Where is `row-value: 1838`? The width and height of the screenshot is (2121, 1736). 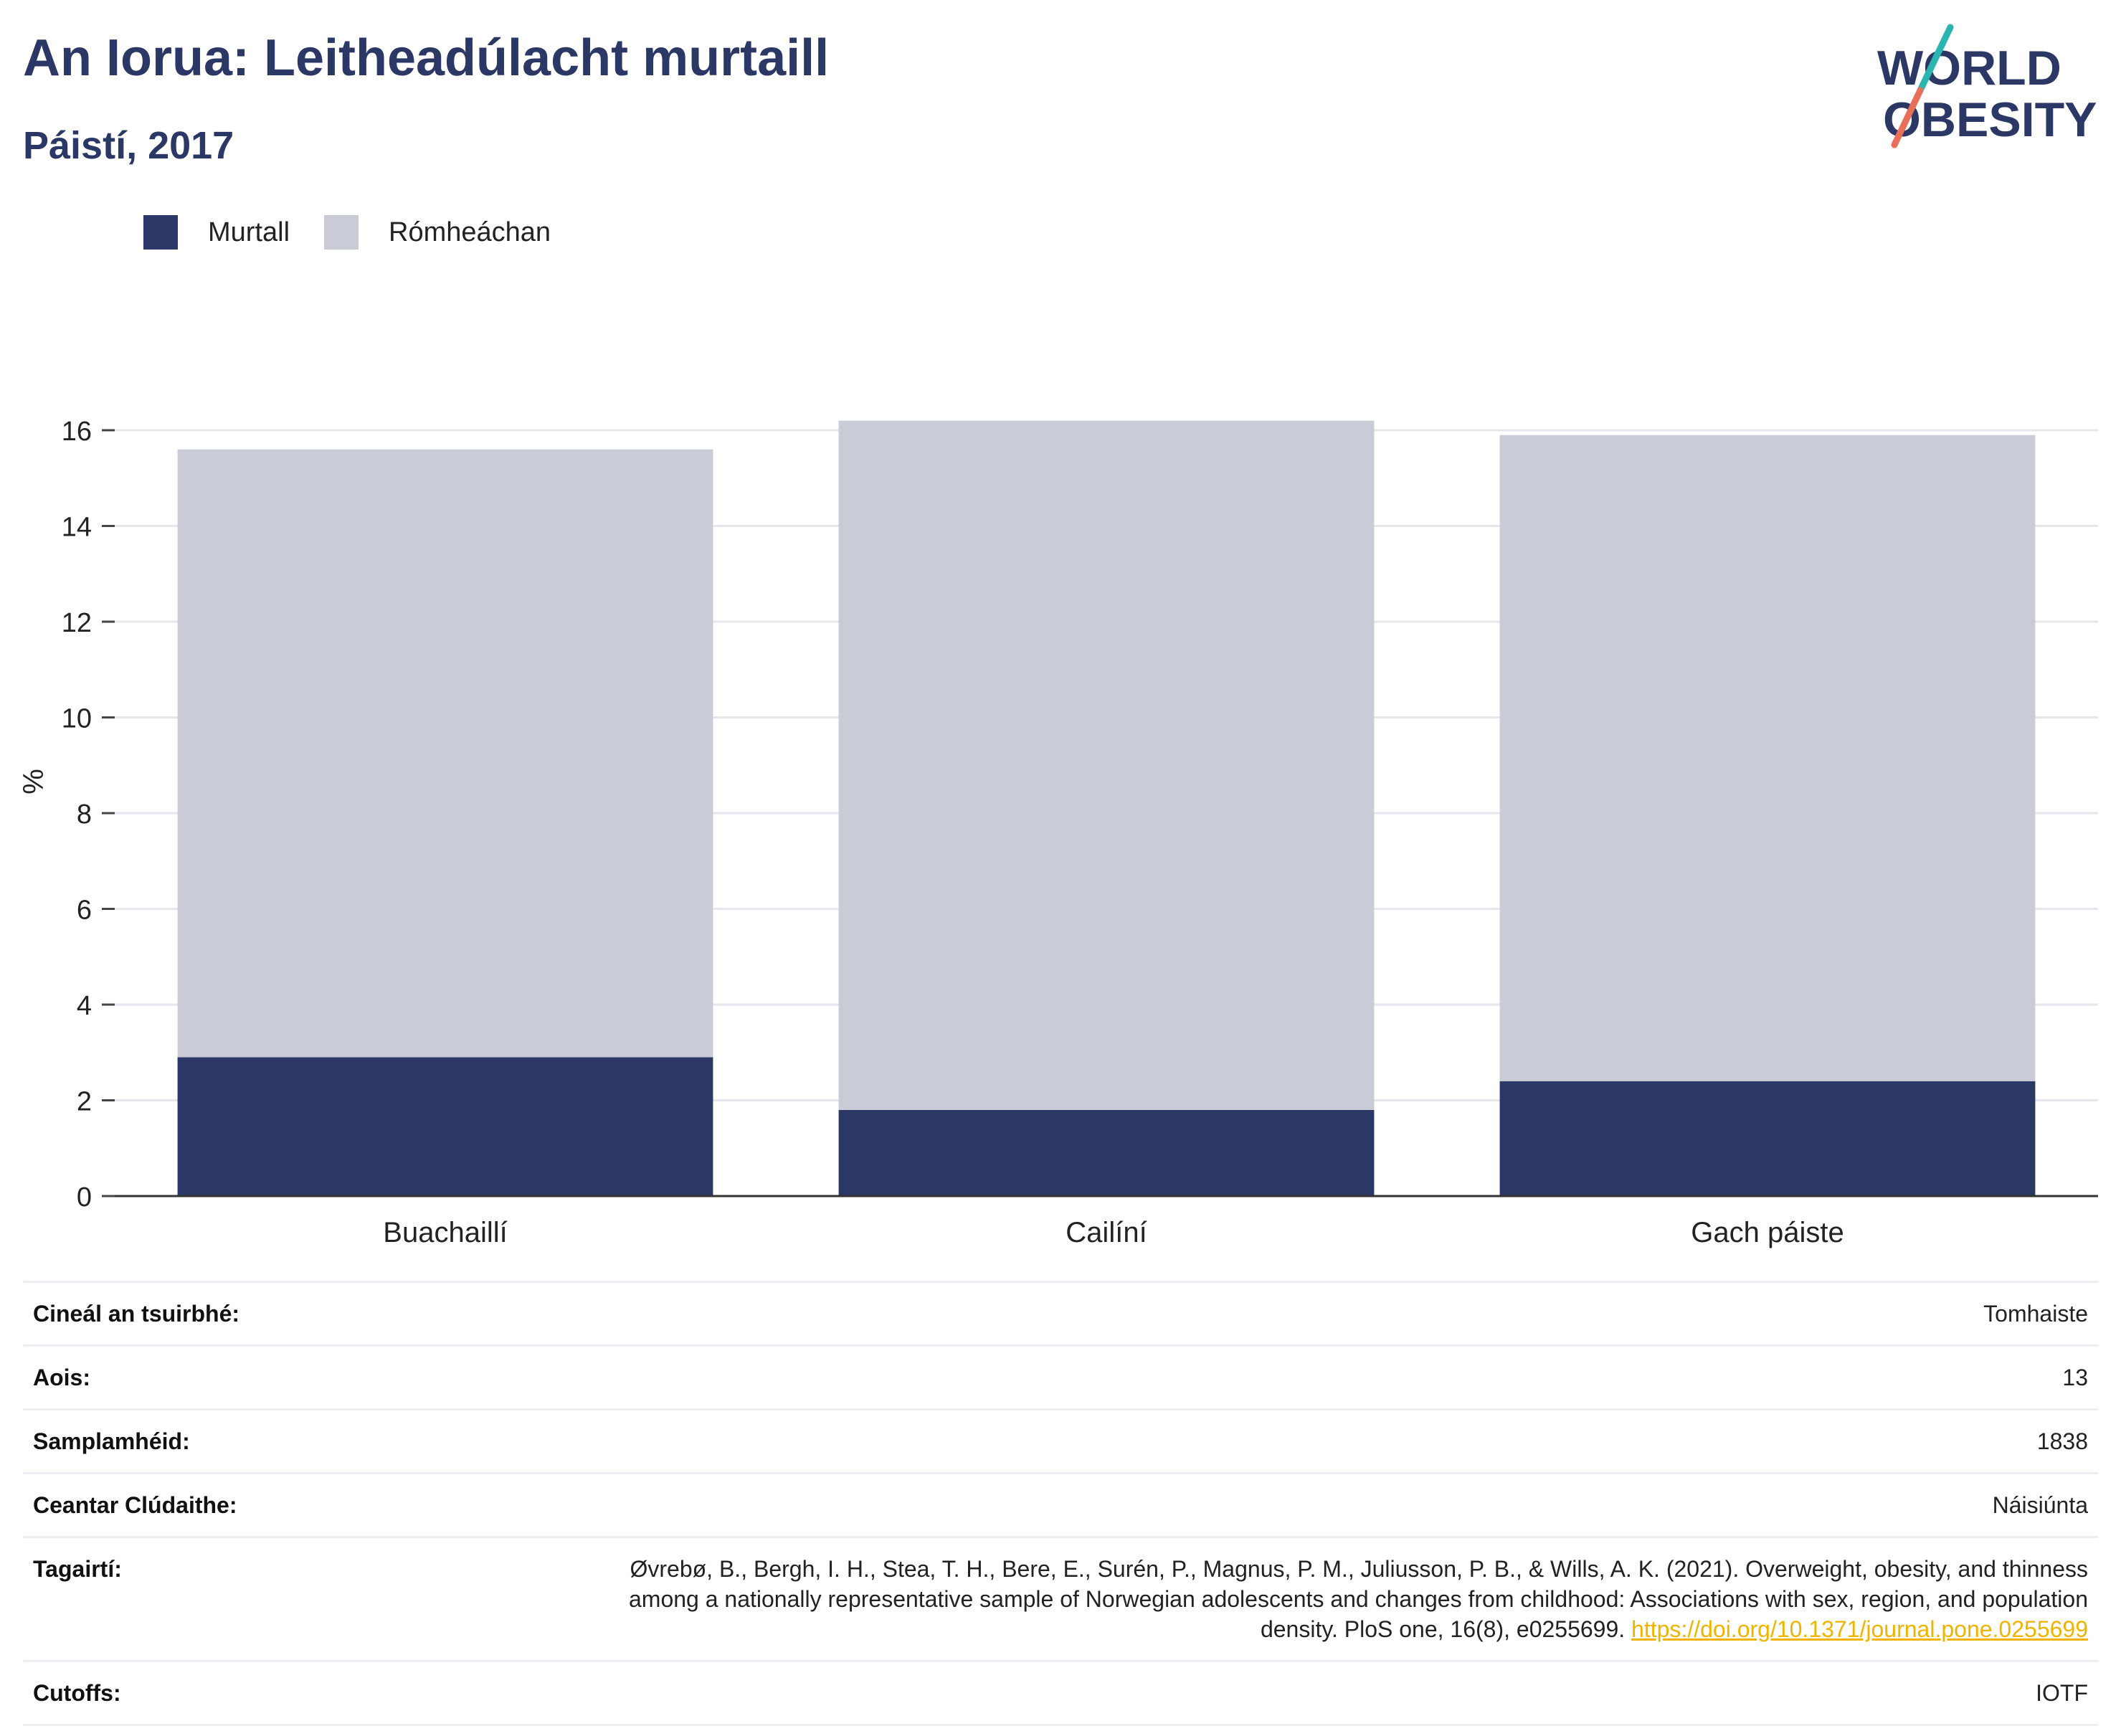
row-value: 1838 is located at coordinates (2062, 1441).